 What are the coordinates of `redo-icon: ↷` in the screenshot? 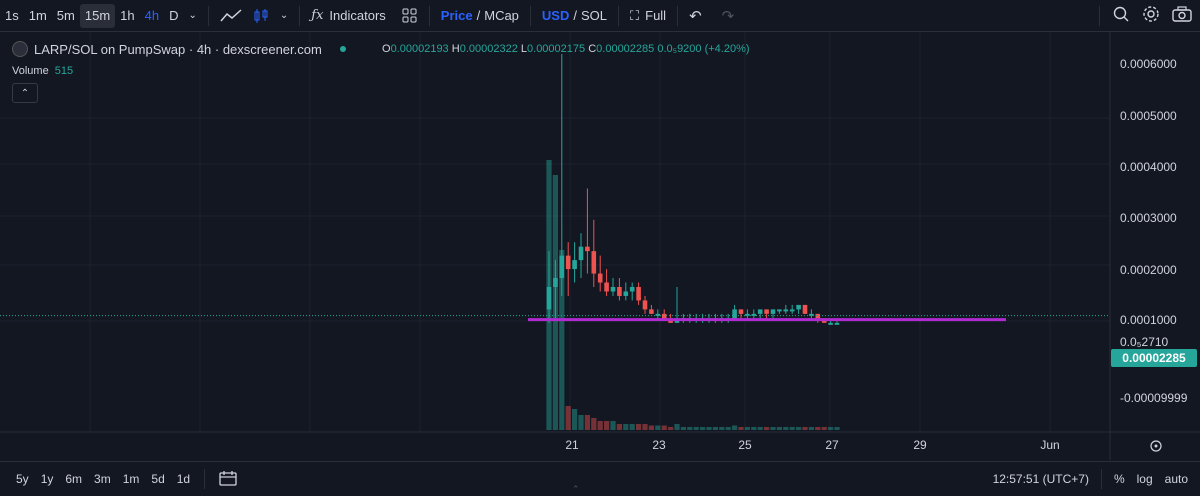 It's located at (728, 16).